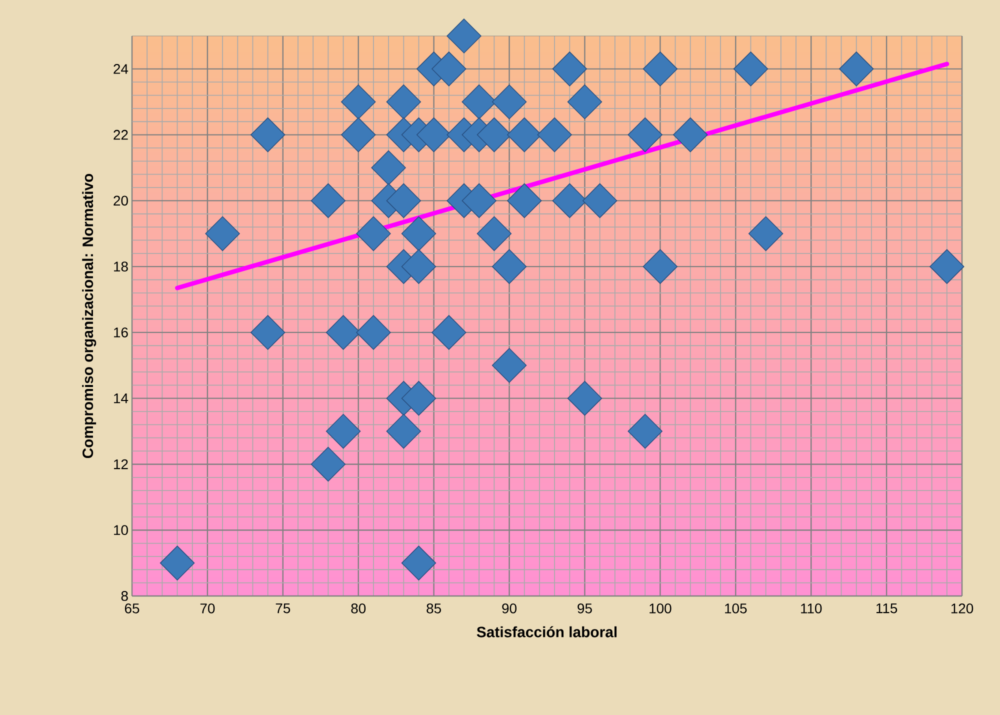  I want to click on x-tick-label: 95, so click(585, 608).